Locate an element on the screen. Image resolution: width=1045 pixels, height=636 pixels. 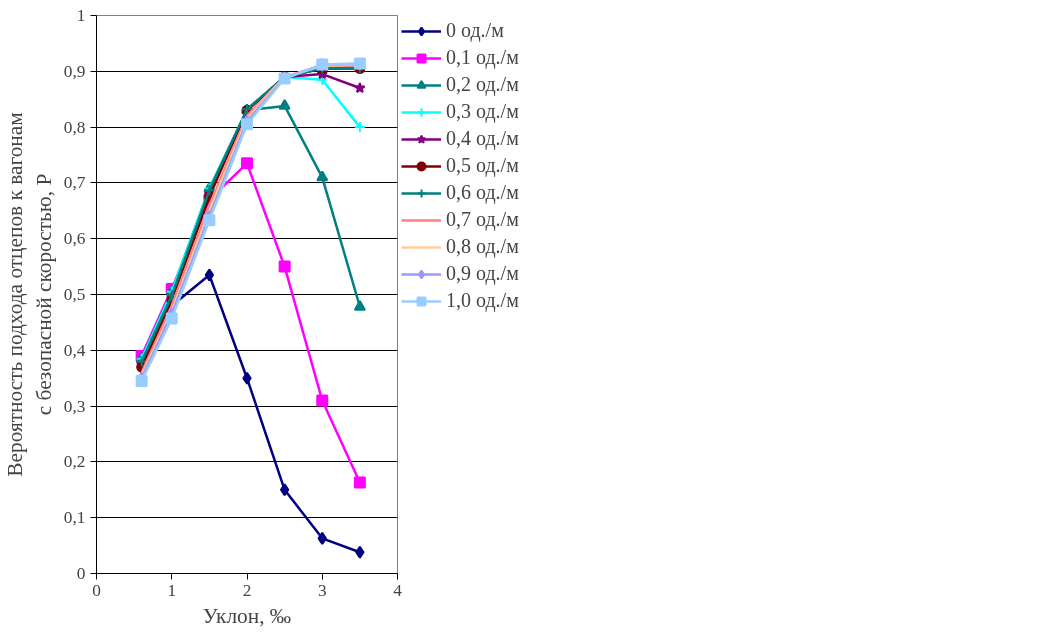
legend-label: 1,0 од./м is located at coordinates (483, 300).